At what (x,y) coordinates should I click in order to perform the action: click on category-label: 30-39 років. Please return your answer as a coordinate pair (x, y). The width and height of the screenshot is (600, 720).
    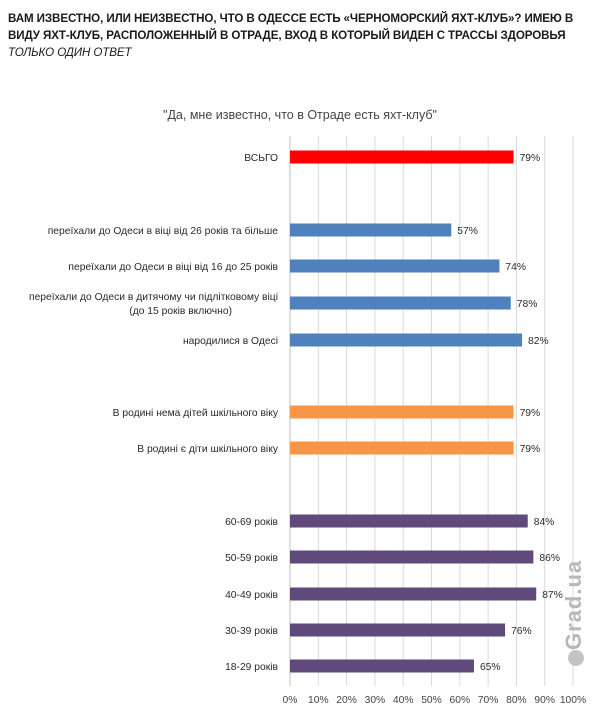
    Looking at the image, I should click on (251, 631).